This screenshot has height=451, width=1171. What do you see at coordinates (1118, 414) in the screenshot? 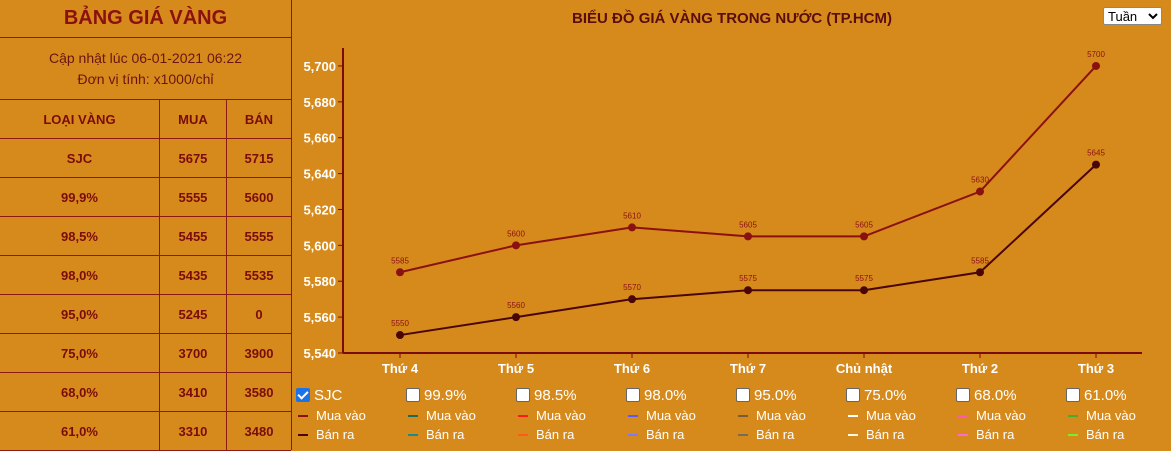
I see `legend-group: 61.0% Mua vào Bán ra` at bounding box center [1118, 414].